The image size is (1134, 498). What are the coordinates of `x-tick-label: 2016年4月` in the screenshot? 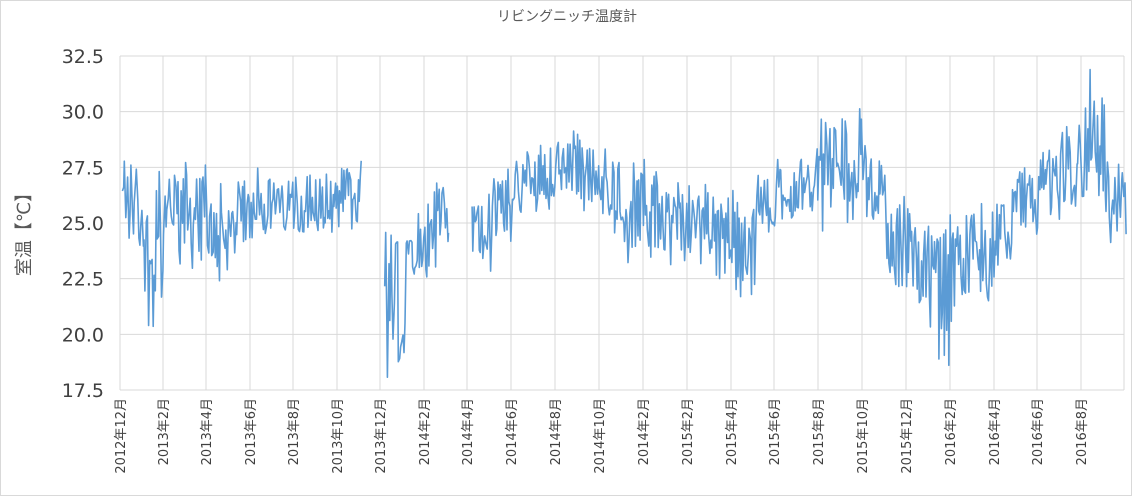 It's located at (995, 431).